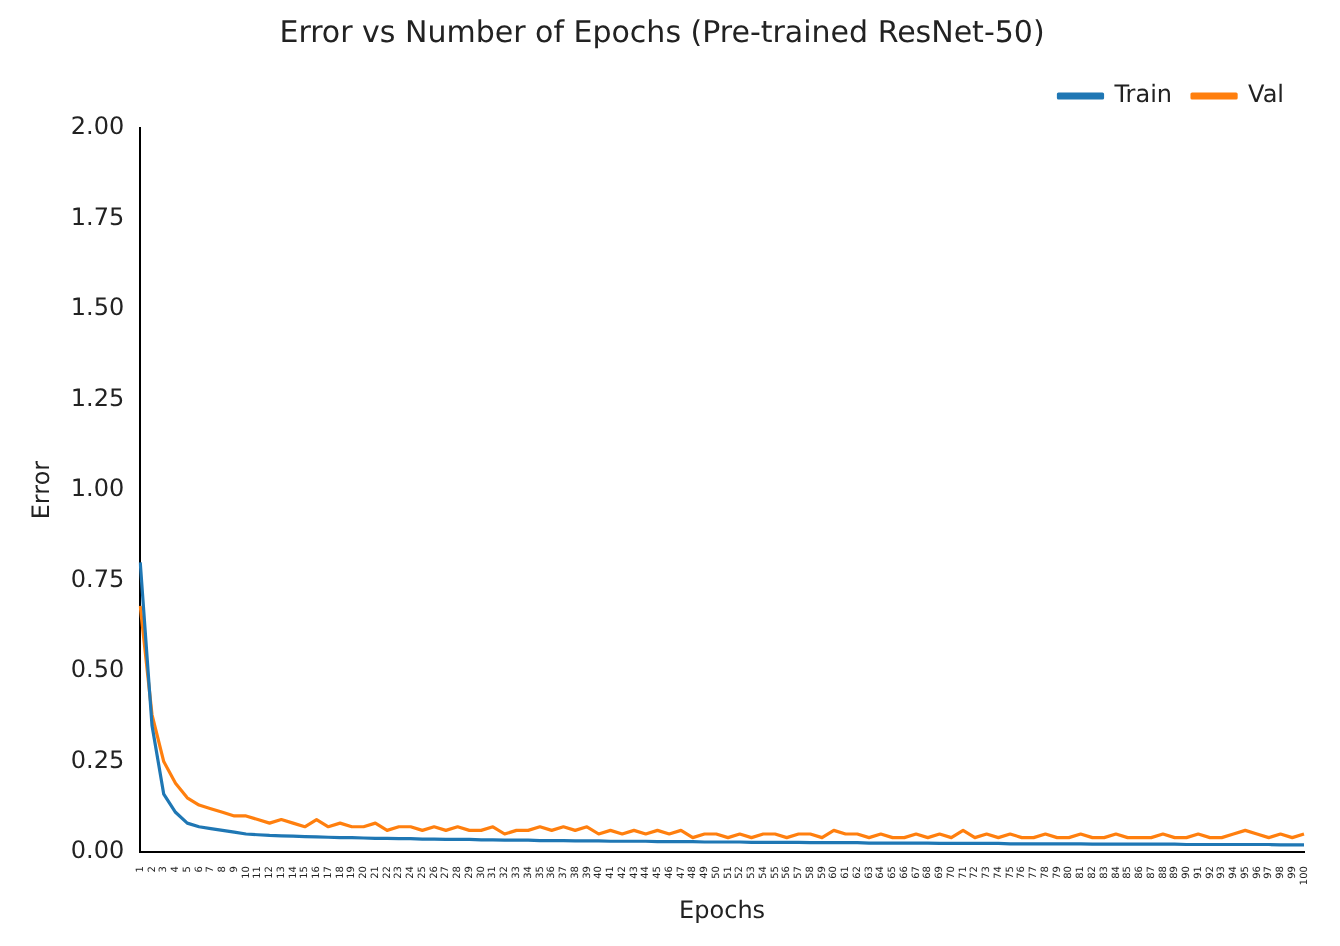  What do you see at coordinates (662, 31) in the screenshot?
I see `chart-title: Error vs Number of Epochs (Pre-trained ResNet-50)` at bounding box center [662, 31].